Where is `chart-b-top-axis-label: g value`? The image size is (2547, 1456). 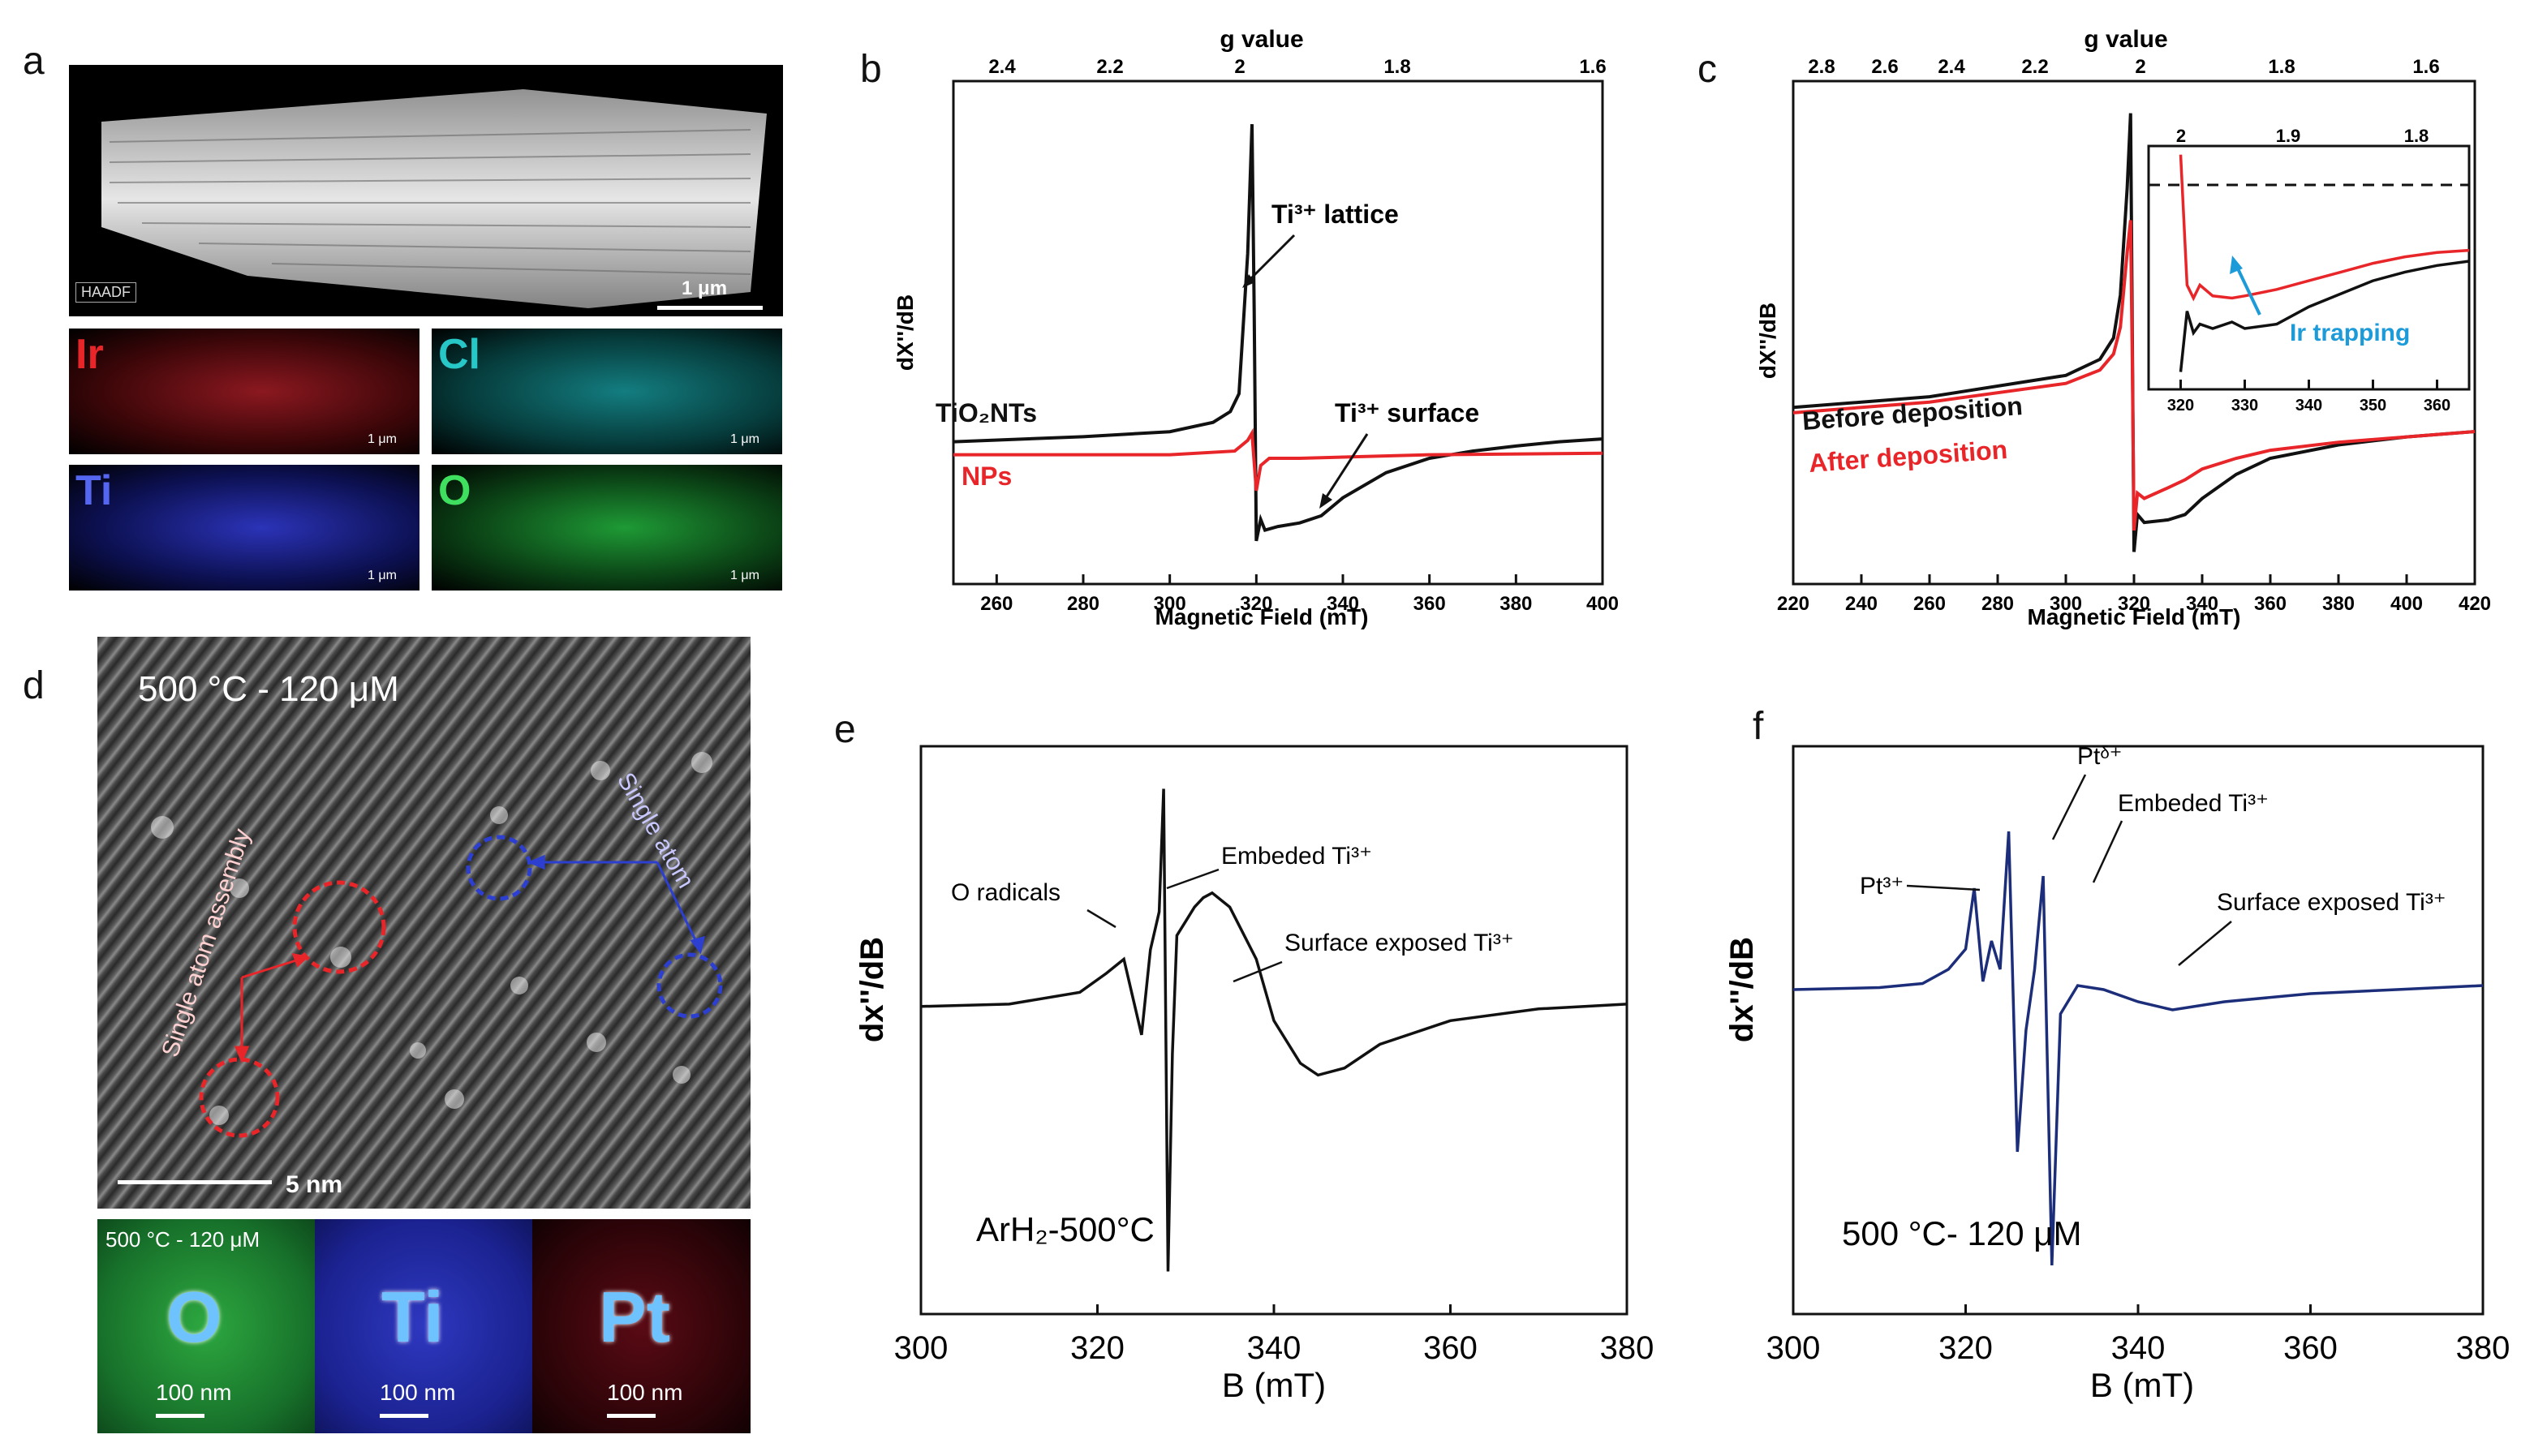
chart-b-top-axis-label: g value is located at coordinates (1261, 39).